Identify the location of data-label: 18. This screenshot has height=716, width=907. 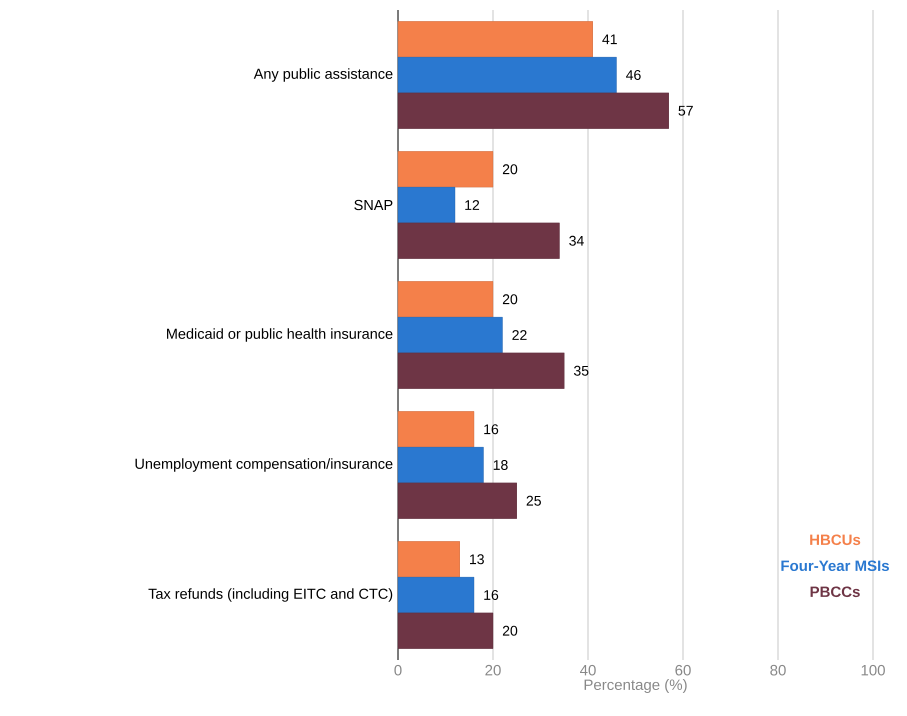
(501, 465).